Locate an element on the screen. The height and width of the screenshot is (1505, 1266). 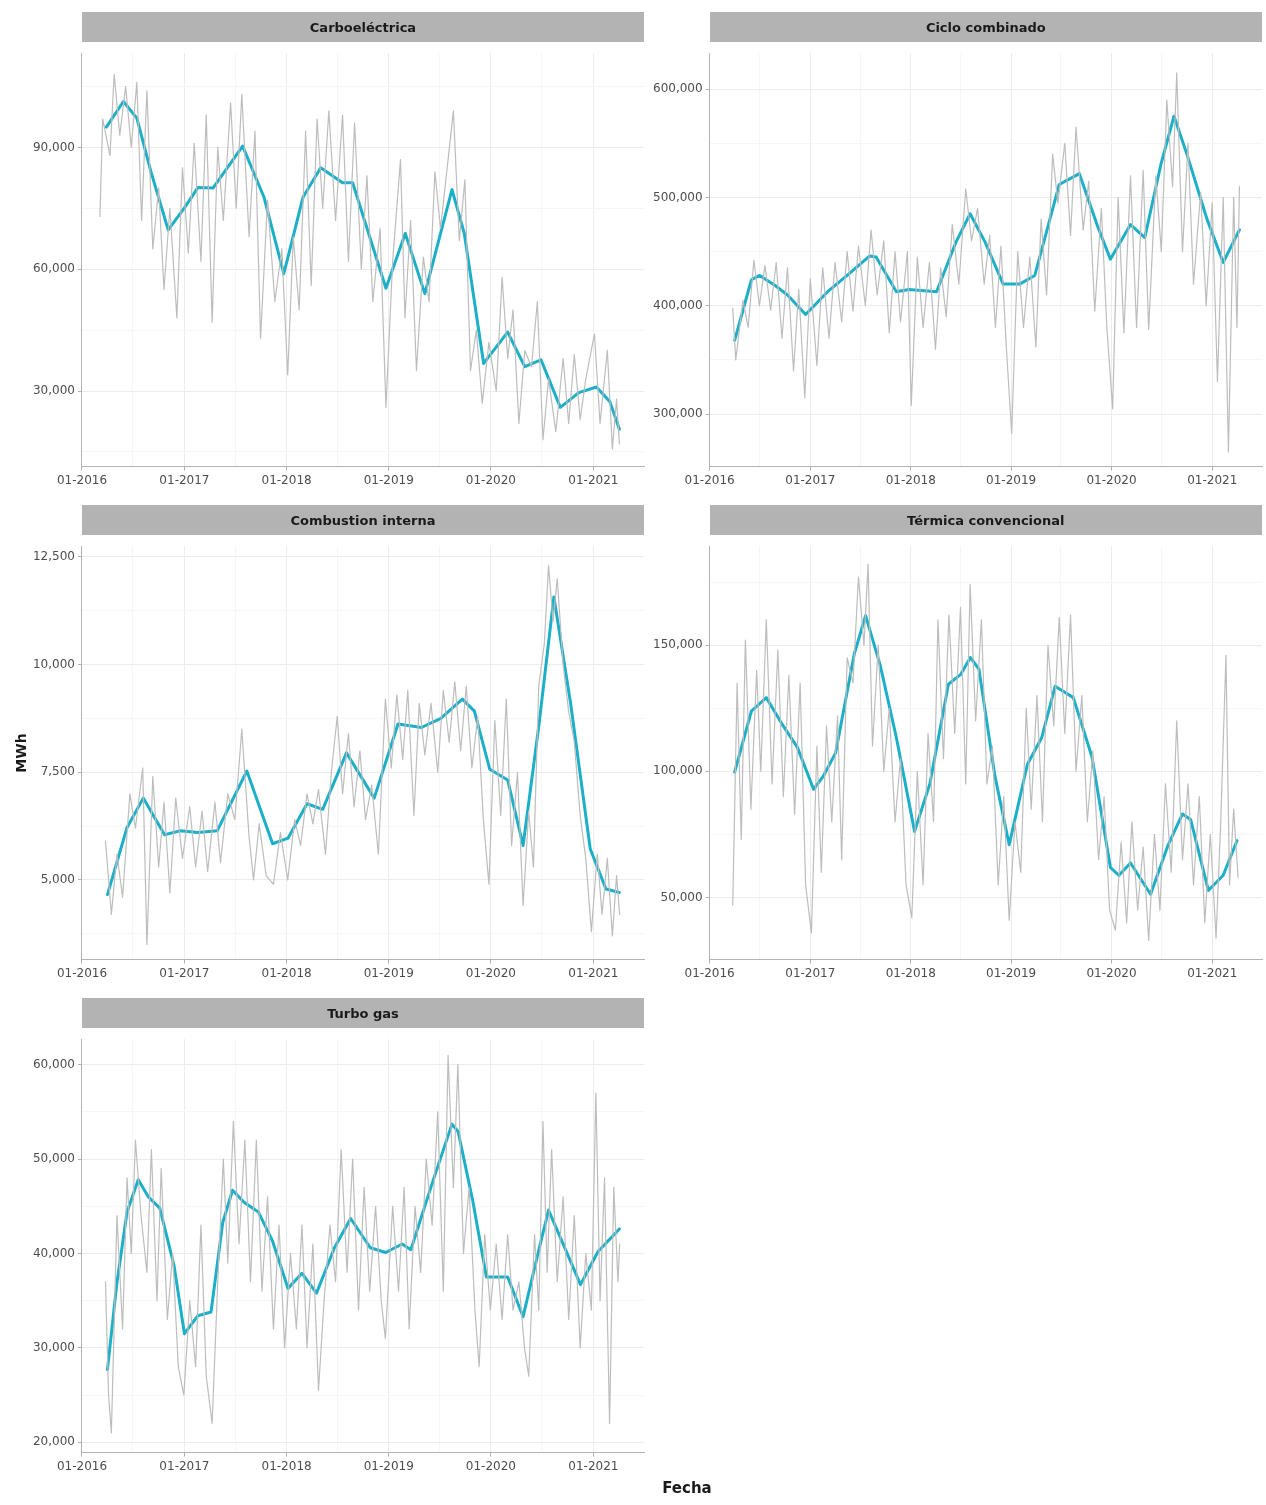
y-tick-label: 20,000 is located at coordinates (53, 1441).